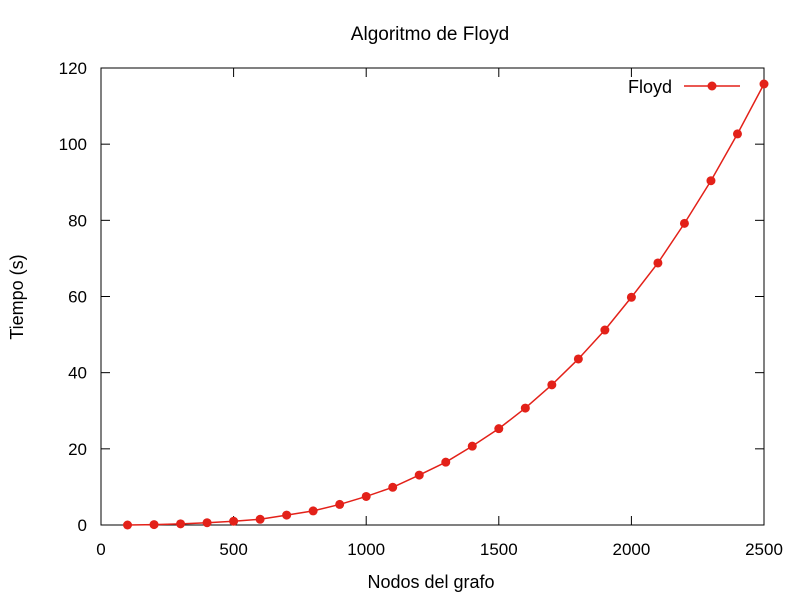 Image resolution: width=800 pixels, height=600 pixels. I want to click on x-tick-label-2000: 2000, so click(631, 549).